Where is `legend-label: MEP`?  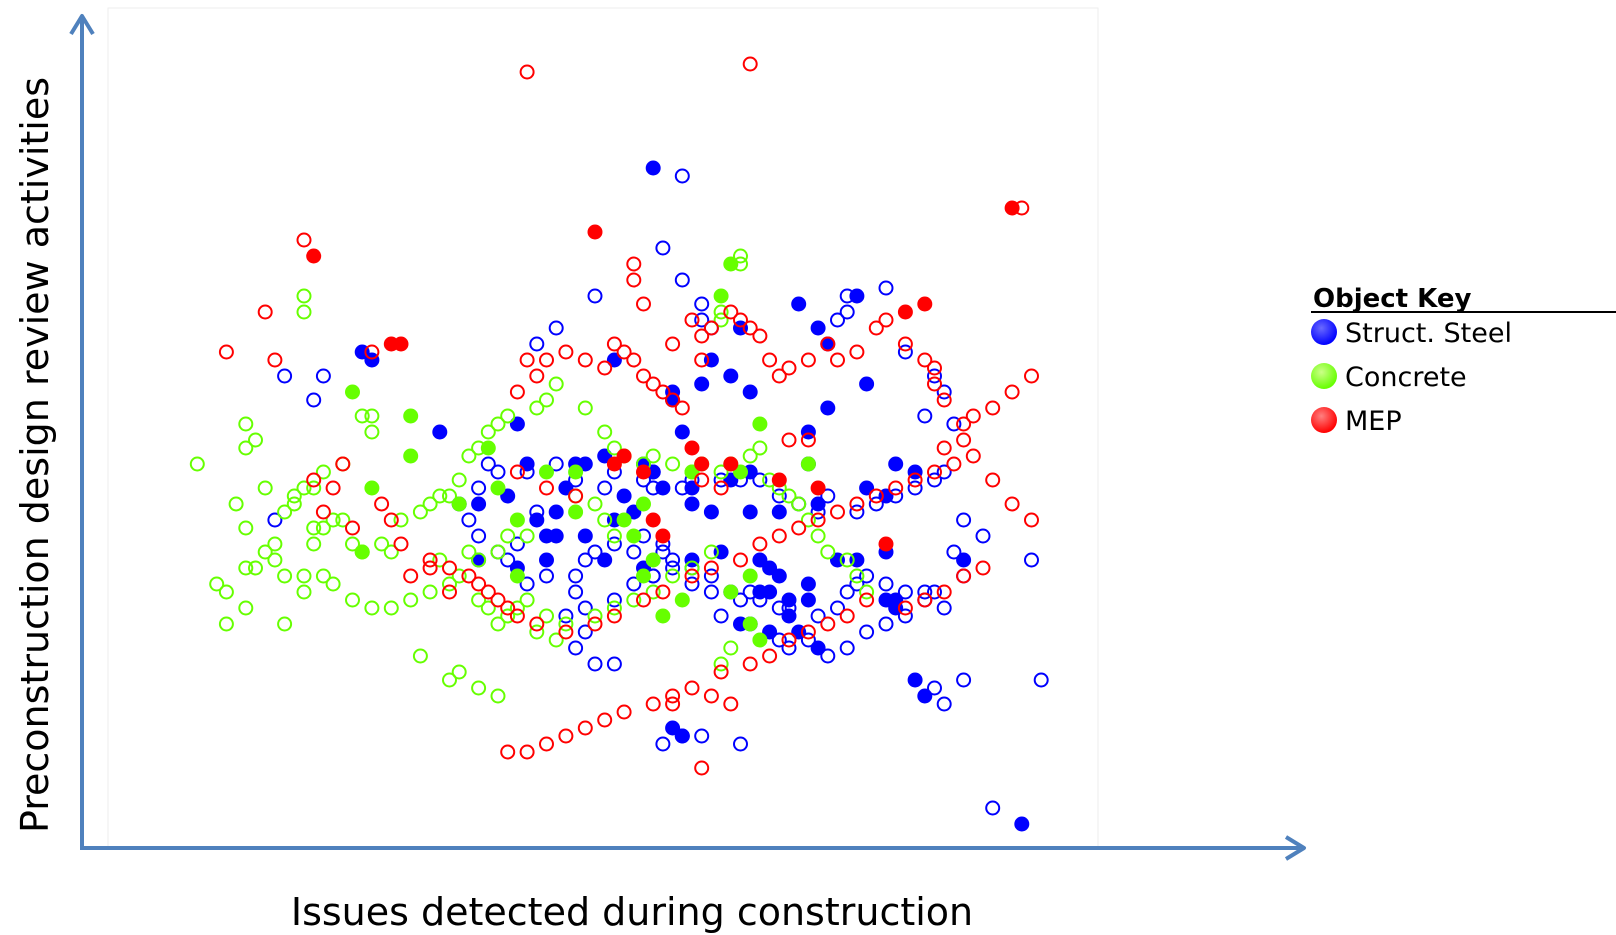 legend-label: MEP is located at coordinates (1373, 421).